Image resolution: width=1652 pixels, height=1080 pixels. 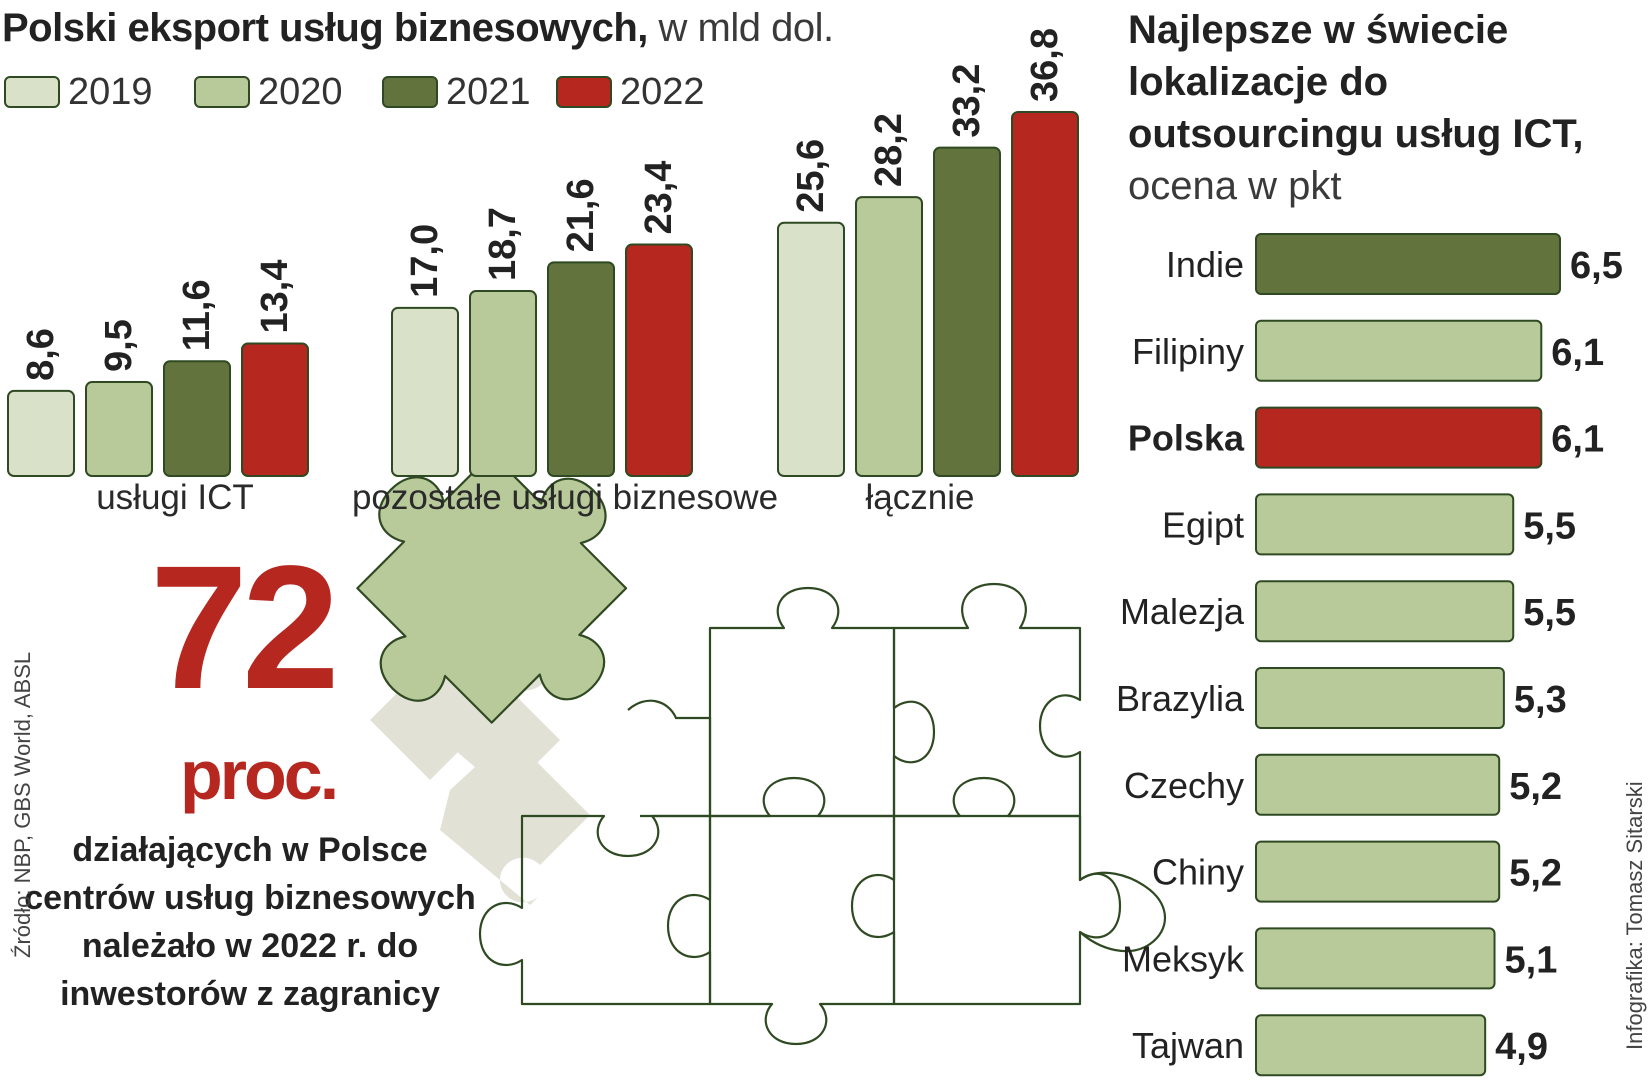 I want to click on bar-value-label: 33,2, so click(x=967, y=101).